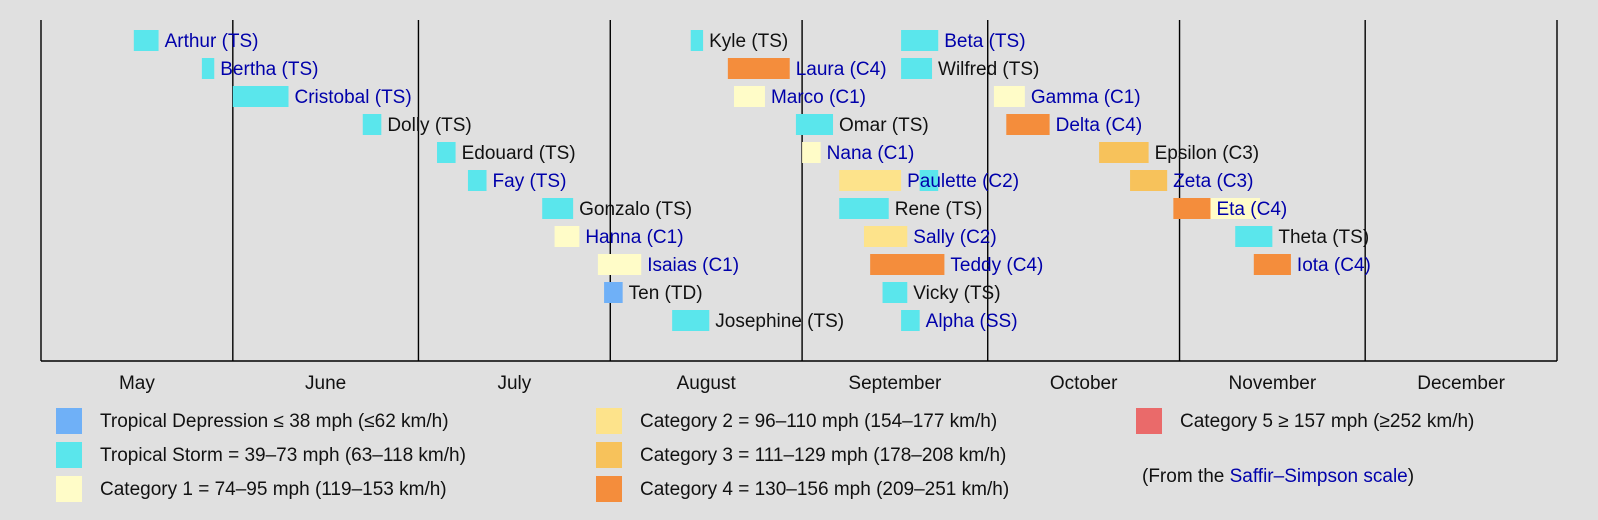 The image size is (1598, 520). Describe the element at coordinates (1254, 236) in the screenshot. I see `bar-theta` at that location.